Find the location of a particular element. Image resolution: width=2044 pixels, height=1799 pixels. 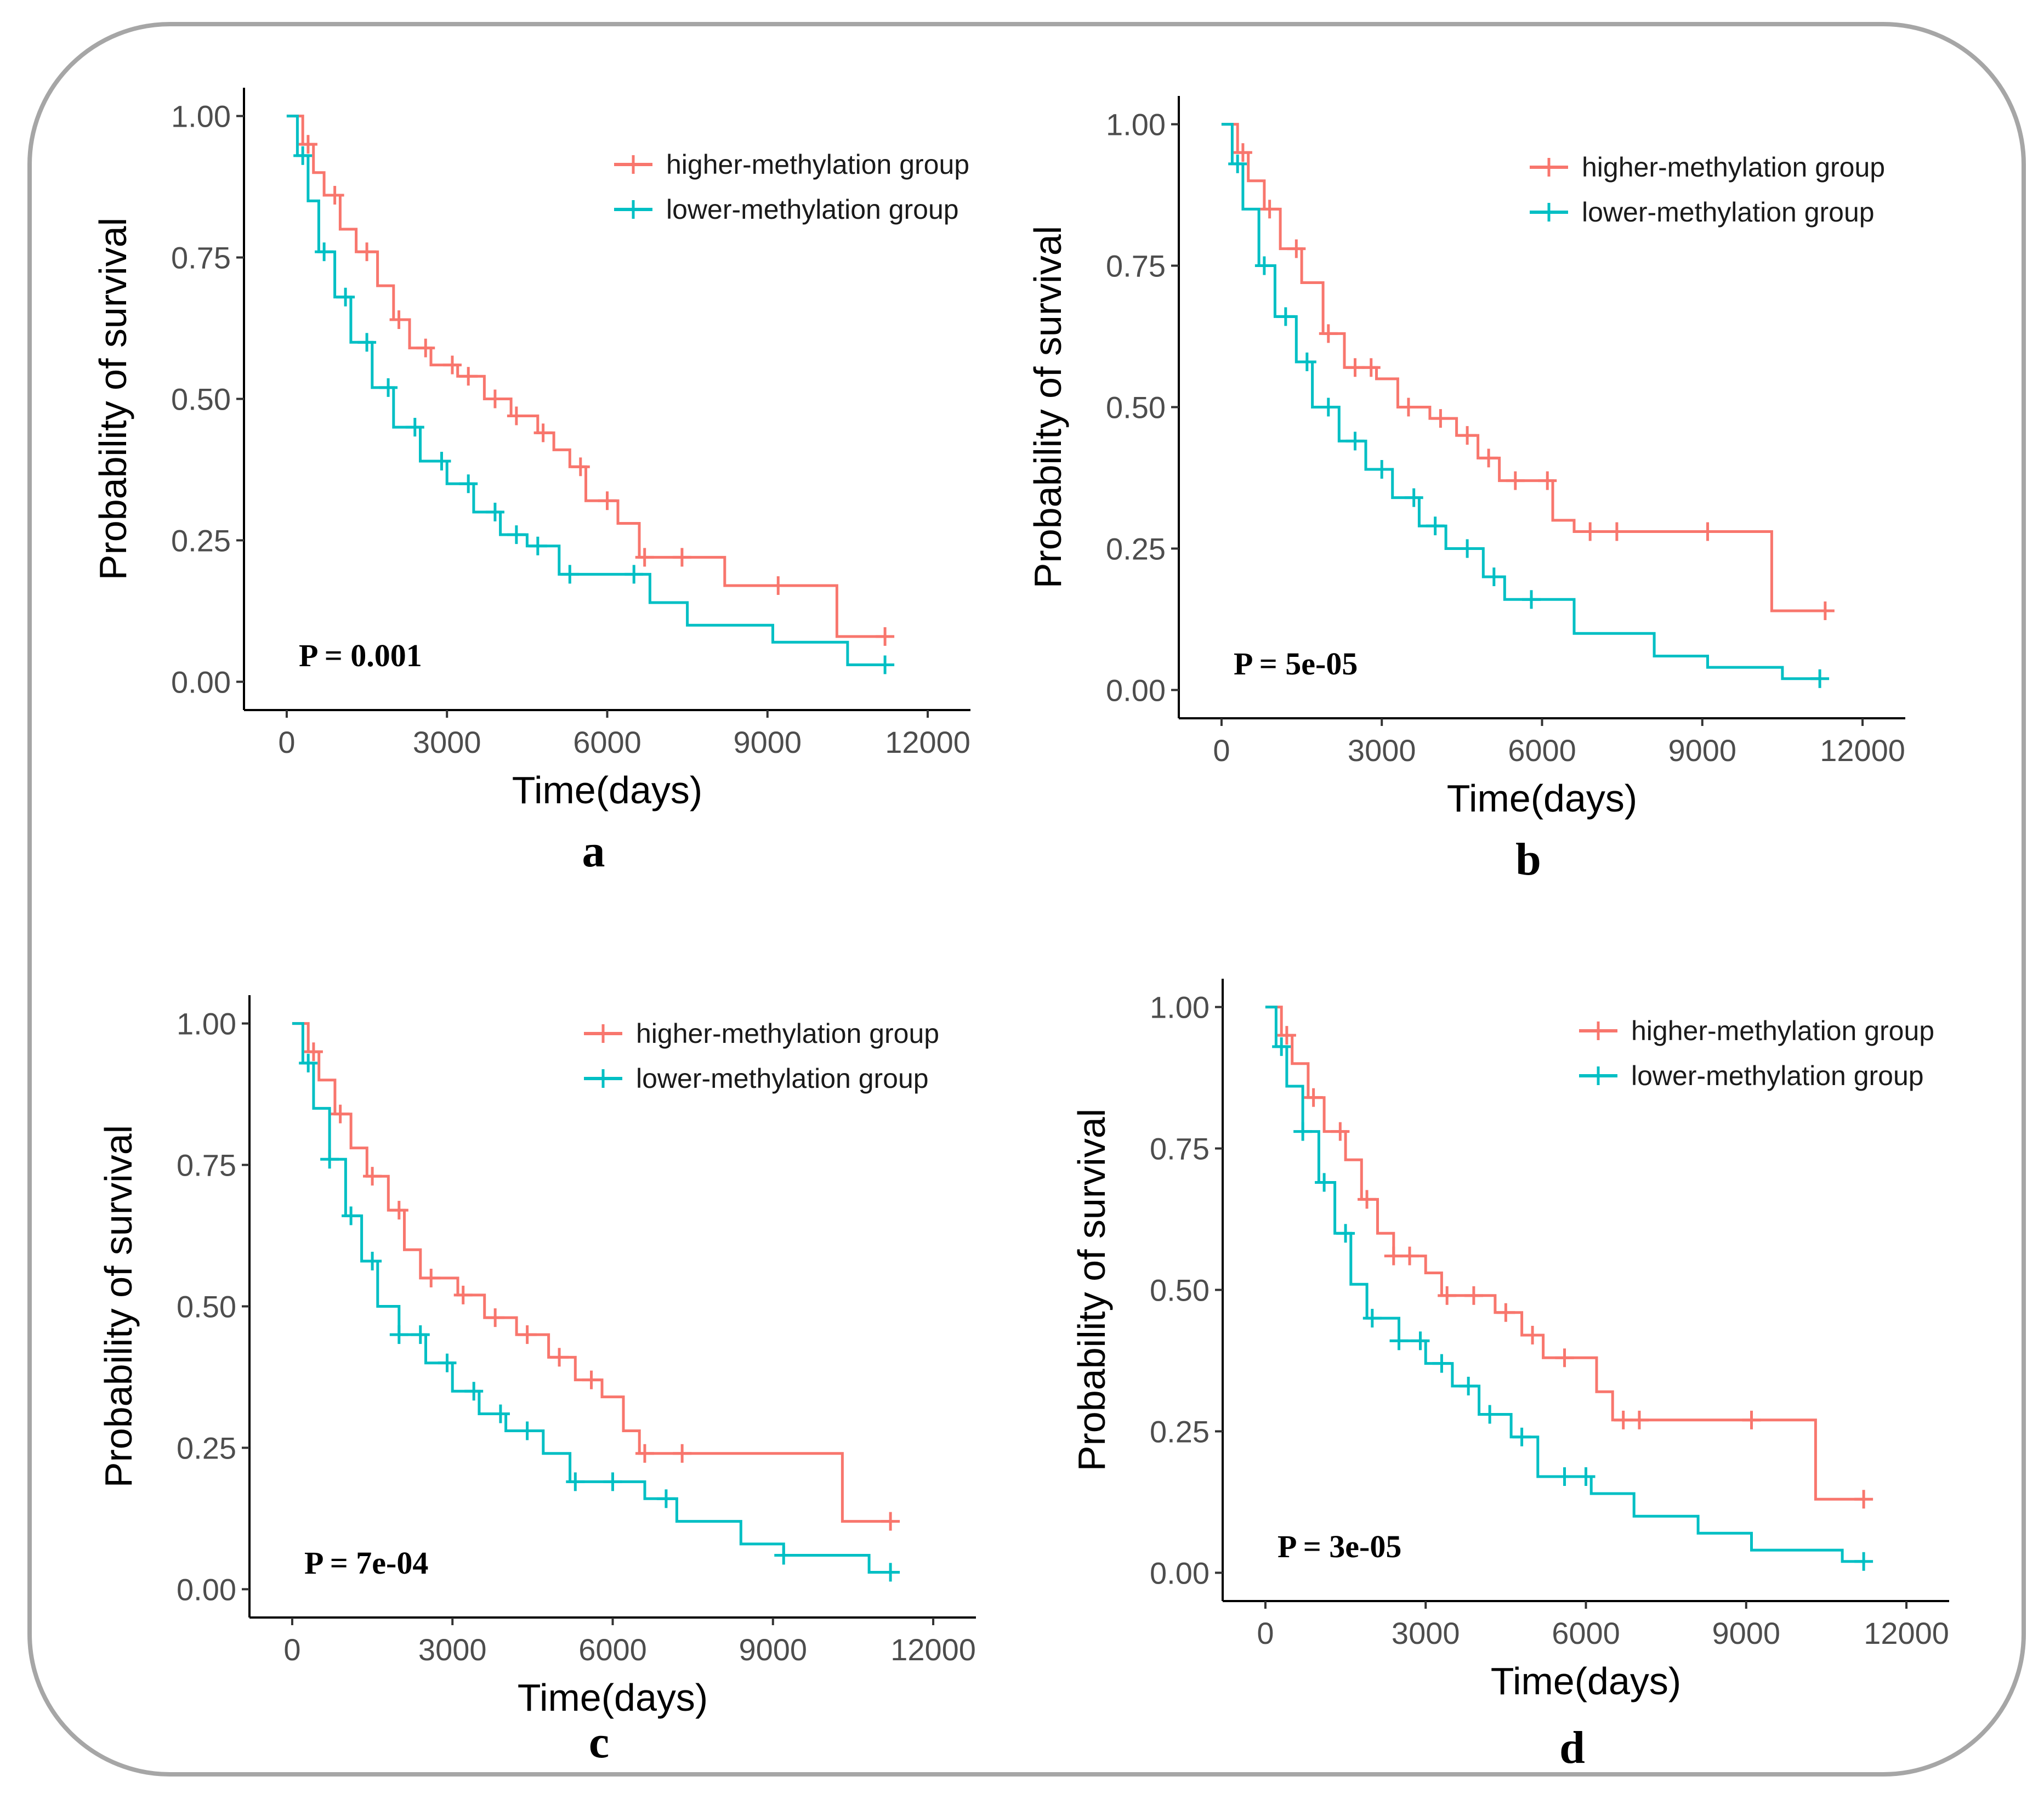

panel-label: c is located at coordinates (599, 1743).